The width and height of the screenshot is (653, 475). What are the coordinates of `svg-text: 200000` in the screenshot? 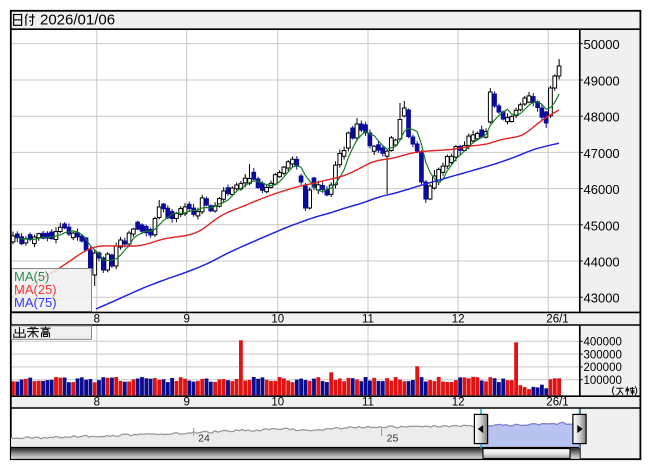 It's located at (603, 368).